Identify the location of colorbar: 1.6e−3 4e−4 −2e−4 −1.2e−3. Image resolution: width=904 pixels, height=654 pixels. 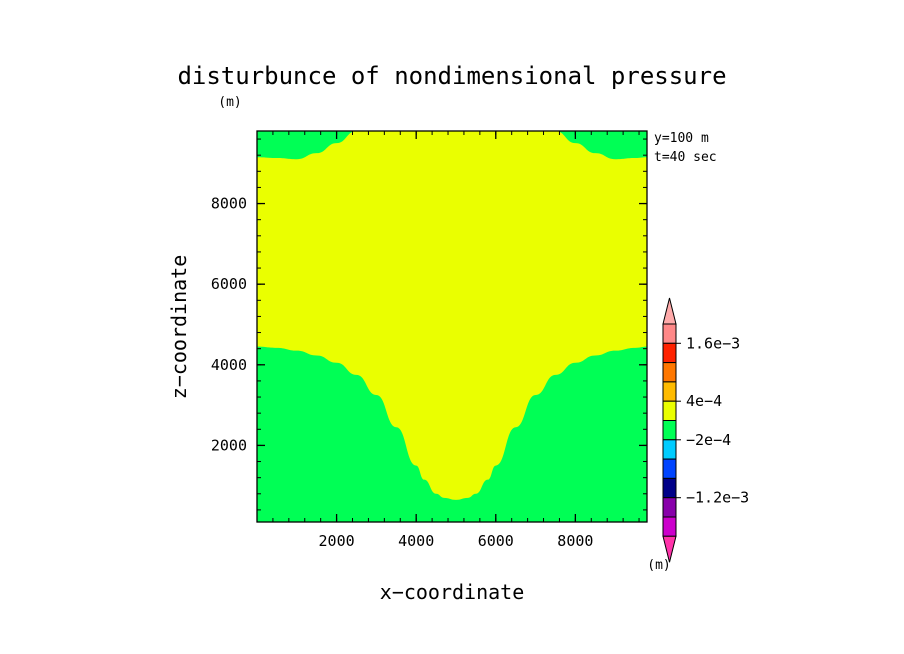
(705, 430).